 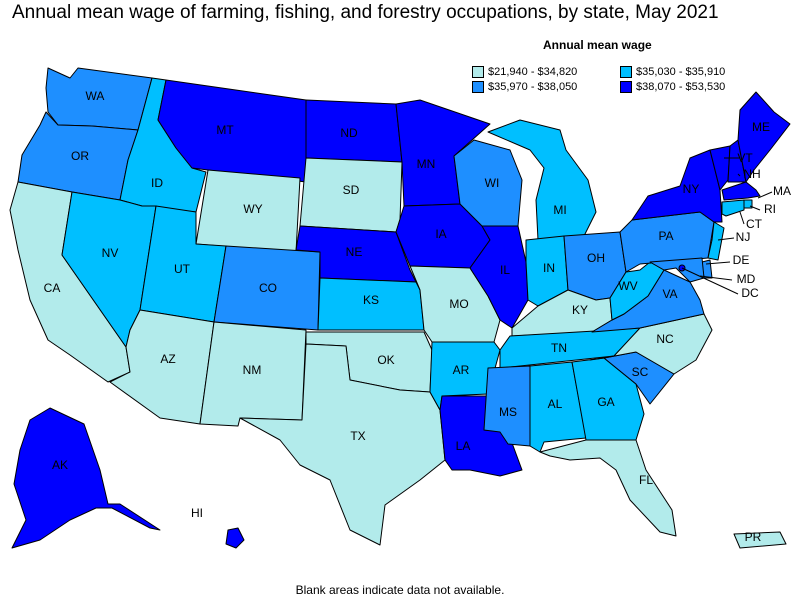 What do you see at coordinates (741, 191) in the screenshot?
I see `state-MA` at bounding box center [741, 191].